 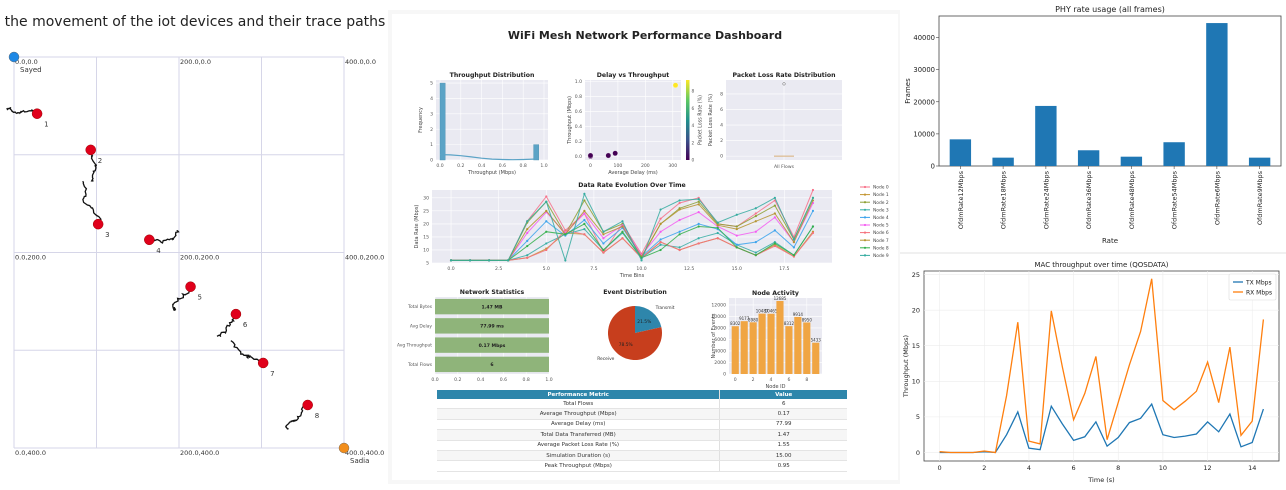 I want to click on y-tick-label: 25, so click(x=916, y=275).